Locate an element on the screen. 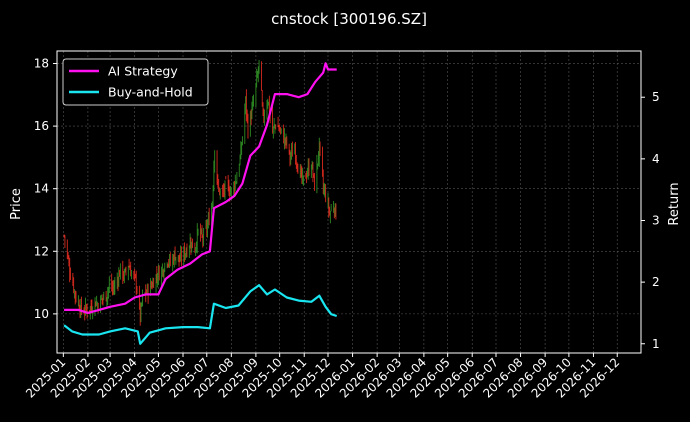 The image size is (690, 422). y2-tick-label: 1 is located at coordinates (656, 344).